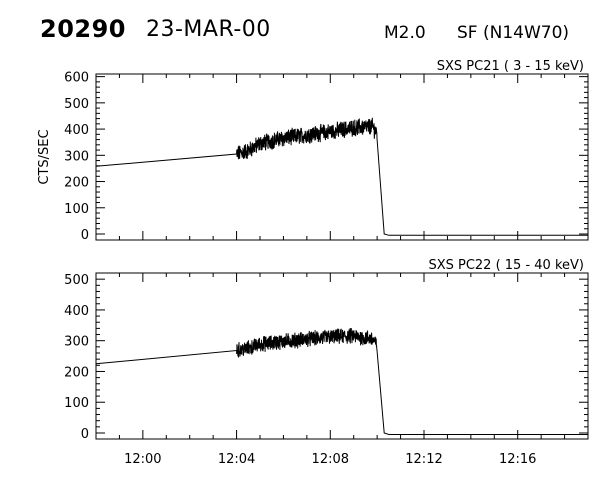 This screenshot has height=480, width=600. I want to click on chart-title: SXS PC22 ( 15 - 40 keV), so click(506, 265).